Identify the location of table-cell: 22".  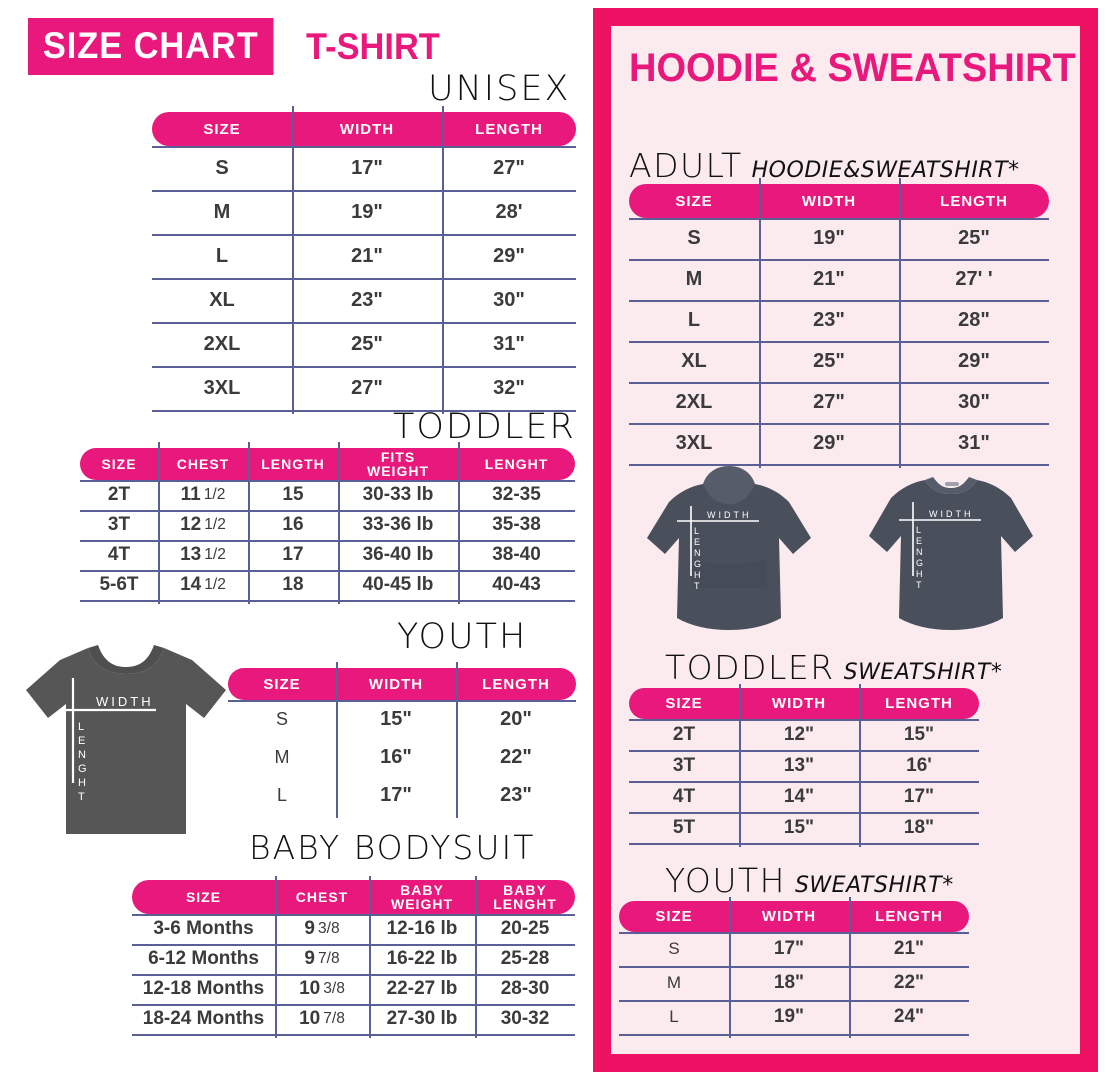
(909, 982).